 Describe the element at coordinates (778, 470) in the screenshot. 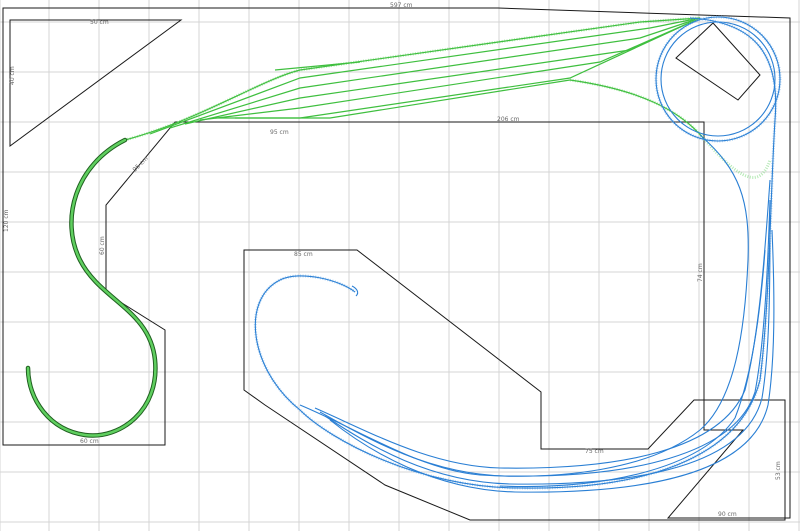

I see `dim-right-side: 53 cm` at that location.